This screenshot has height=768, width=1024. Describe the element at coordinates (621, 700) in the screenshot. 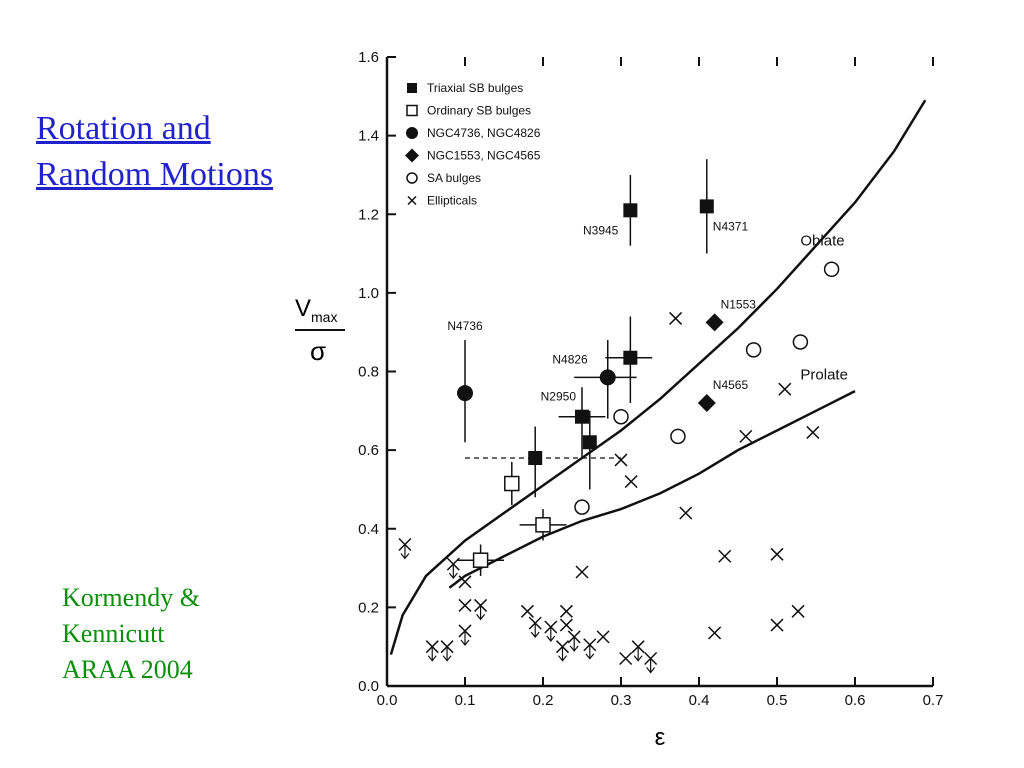

I see `x-tick-label: 0.3` at that location.